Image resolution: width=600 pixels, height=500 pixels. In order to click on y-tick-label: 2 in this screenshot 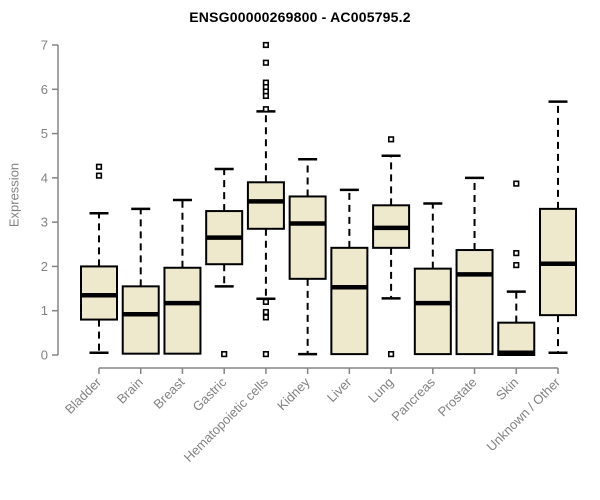, I will do `click(44, 266)`.